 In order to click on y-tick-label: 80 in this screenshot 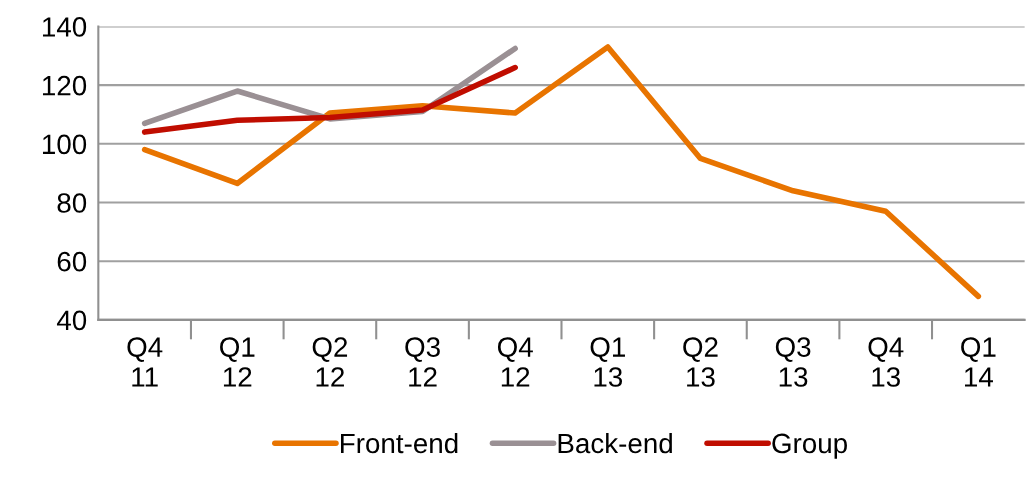, I will do `click(72, 203)`.